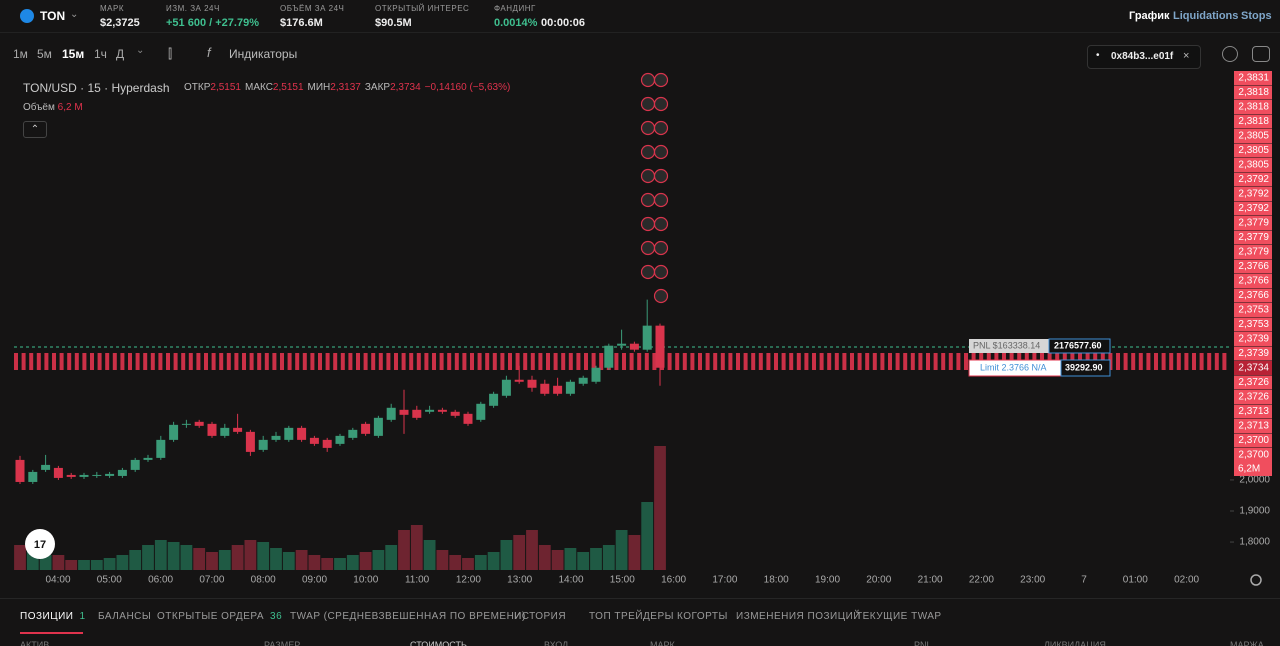 This screenshot has height=646, width=1280. I want to click on book-label: 2,3753, so click(1253, 310).